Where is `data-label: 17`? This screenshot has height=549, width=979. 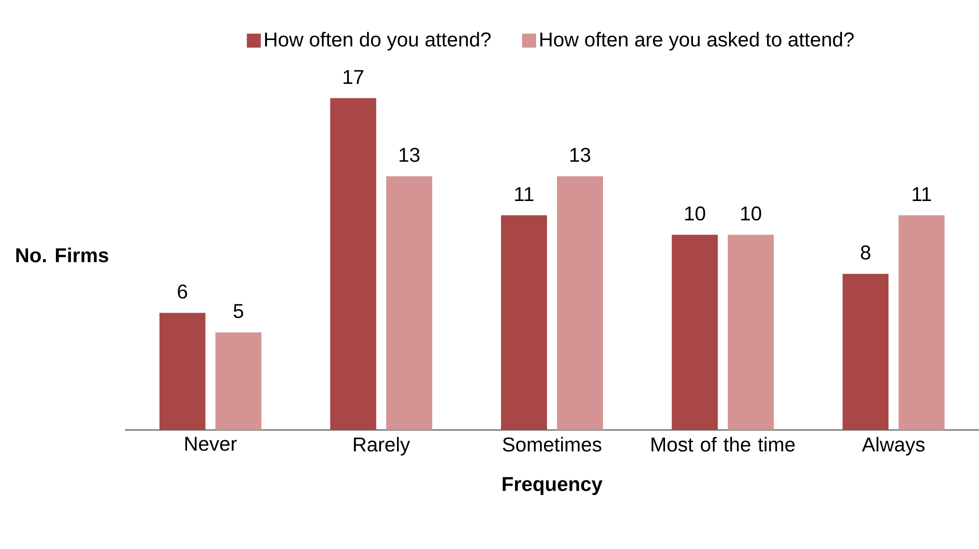
data-label: 17 is located at coordinates (354, 77).